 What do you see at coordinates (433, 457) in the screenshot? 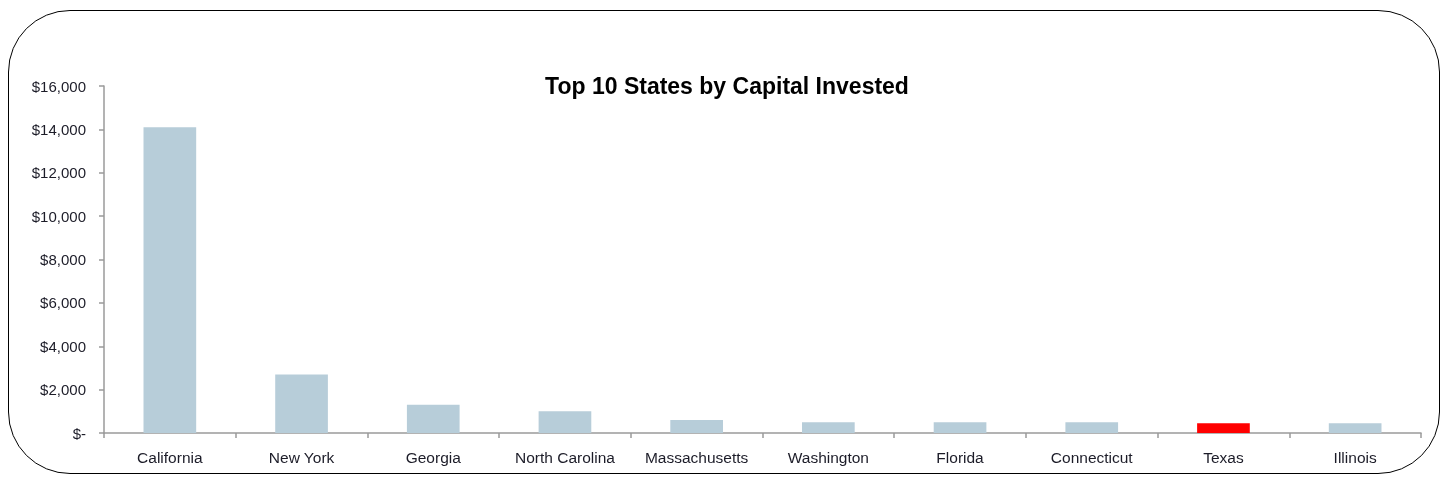
I see `x-tick-label: Georgia` at bounding box center [433, 457].